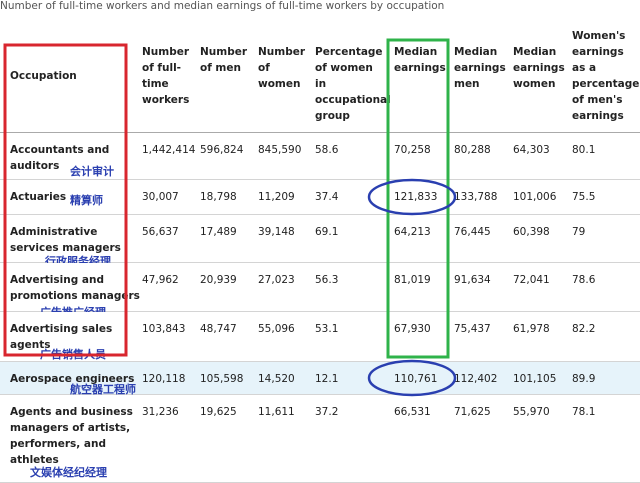  I want to click on value-cell: 55,970, so click(531, 412).